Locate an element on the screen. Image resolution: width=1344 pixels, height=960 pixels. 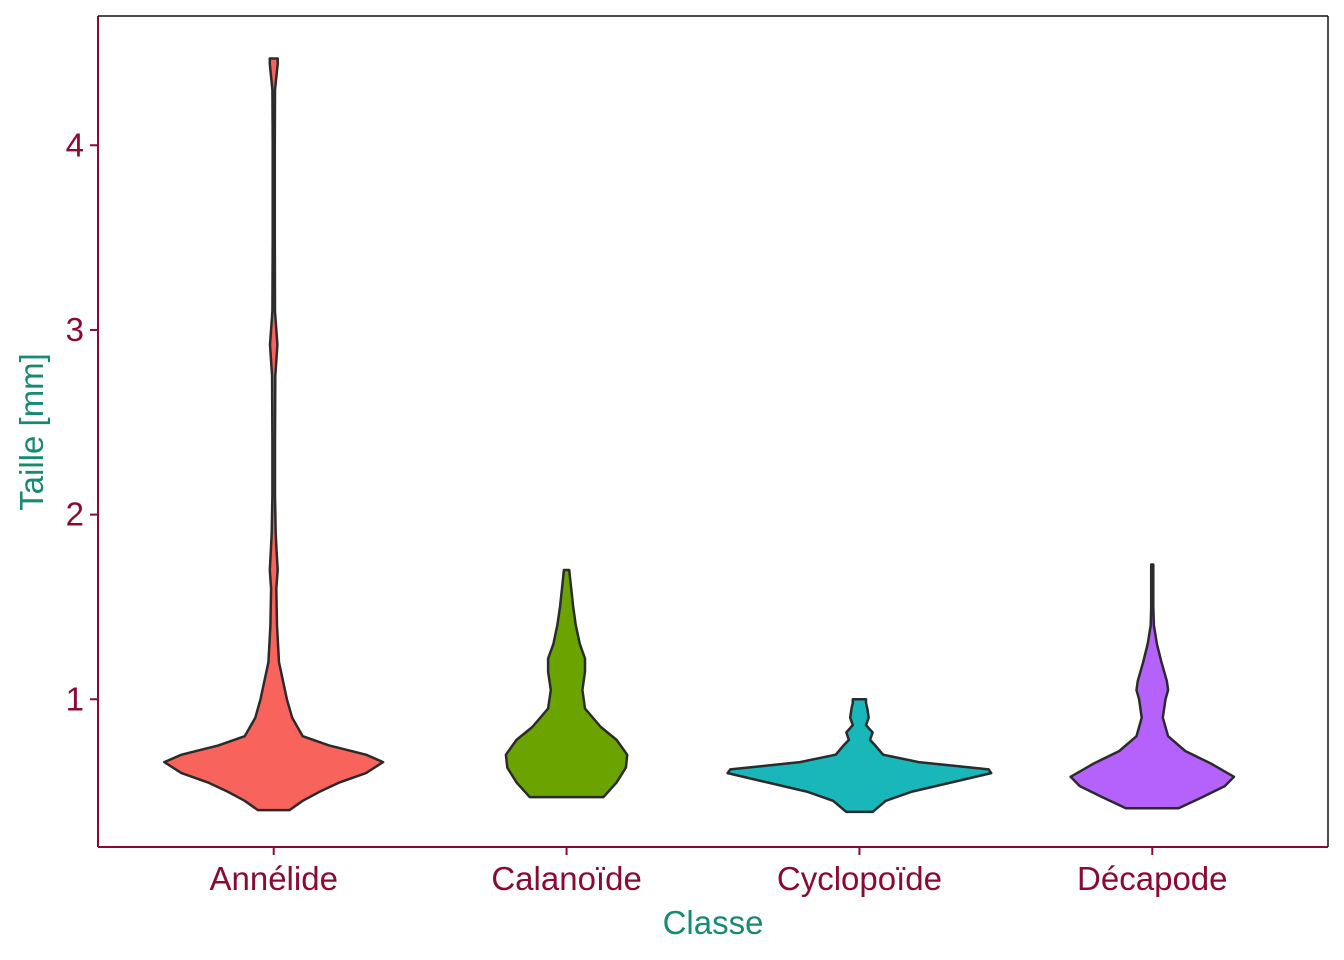
x-tick-label: Cyclopoïde is located at coordinates (859, 878).